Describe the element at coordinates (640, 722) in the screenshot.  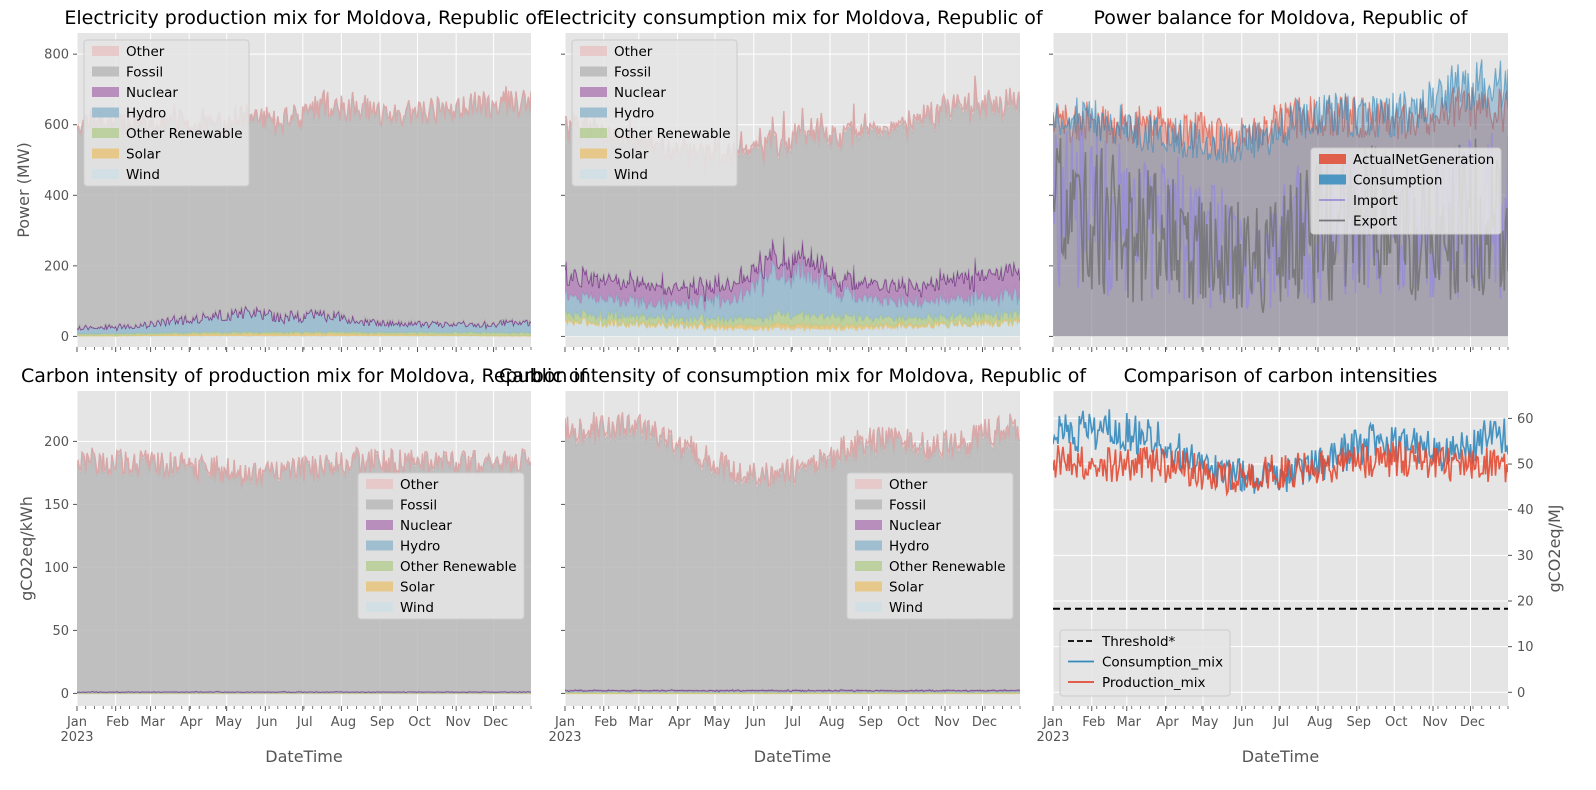
I see `x-tick-label: Mar` at that location.